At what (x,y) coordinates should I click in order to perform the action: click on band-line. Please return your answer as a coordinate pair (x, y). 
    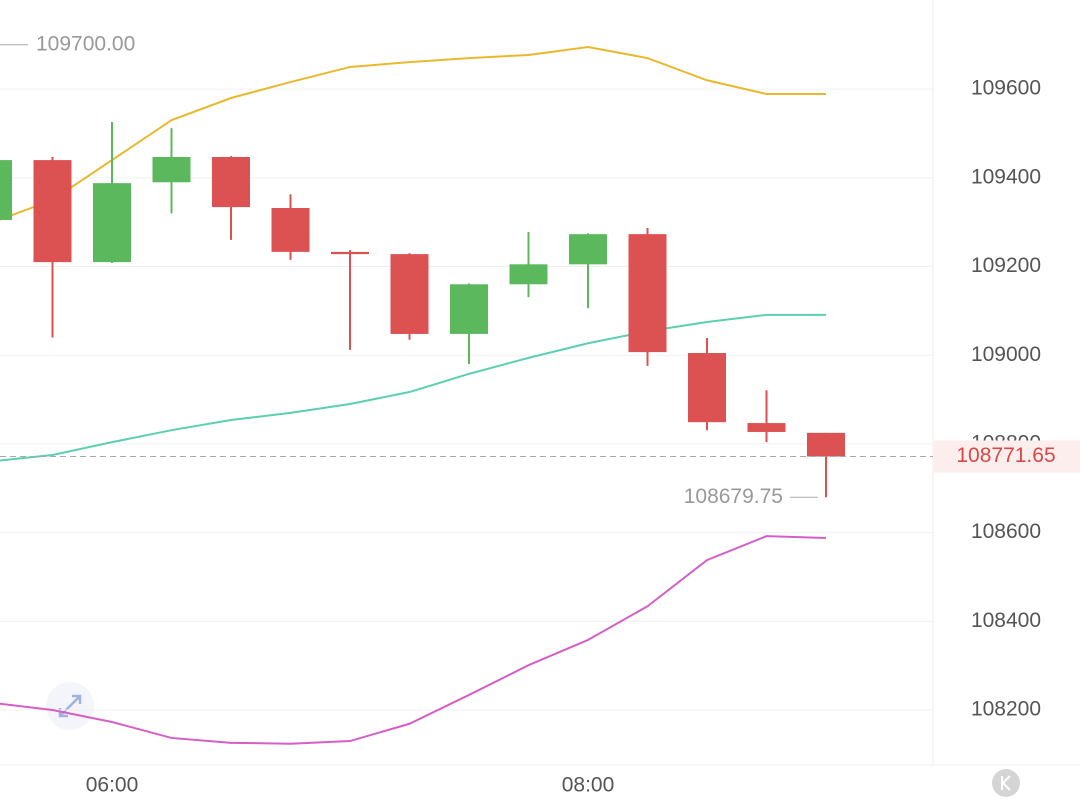
    Looking at the image, I should click on (413, 387).